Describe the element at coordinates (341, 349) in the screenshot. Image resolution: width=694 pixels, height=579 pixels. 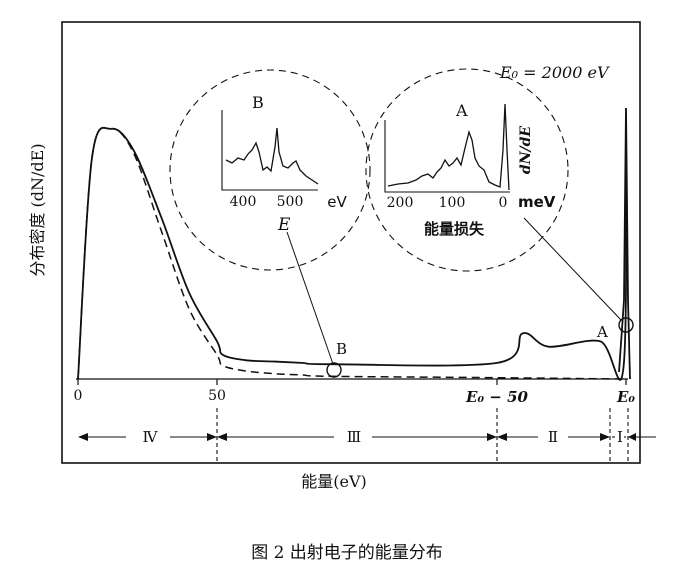
I see `marker-b-label: B` at that location.